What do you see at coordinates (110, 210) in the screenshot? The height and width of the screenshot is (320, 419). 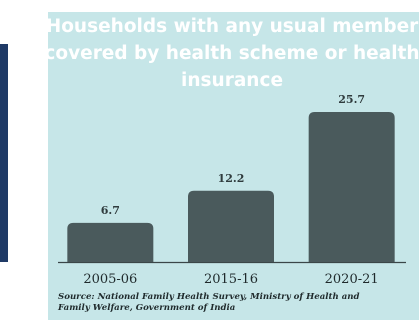 I see `value-label: 6.7` at bounding box center [110, 210].